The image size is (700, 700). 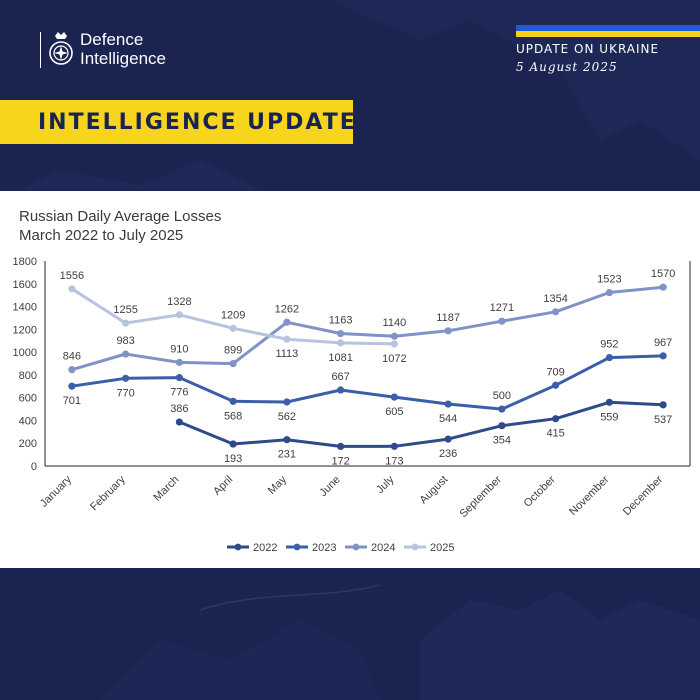 I want to click on x-tick-label: March, so click(x=166, y=489).